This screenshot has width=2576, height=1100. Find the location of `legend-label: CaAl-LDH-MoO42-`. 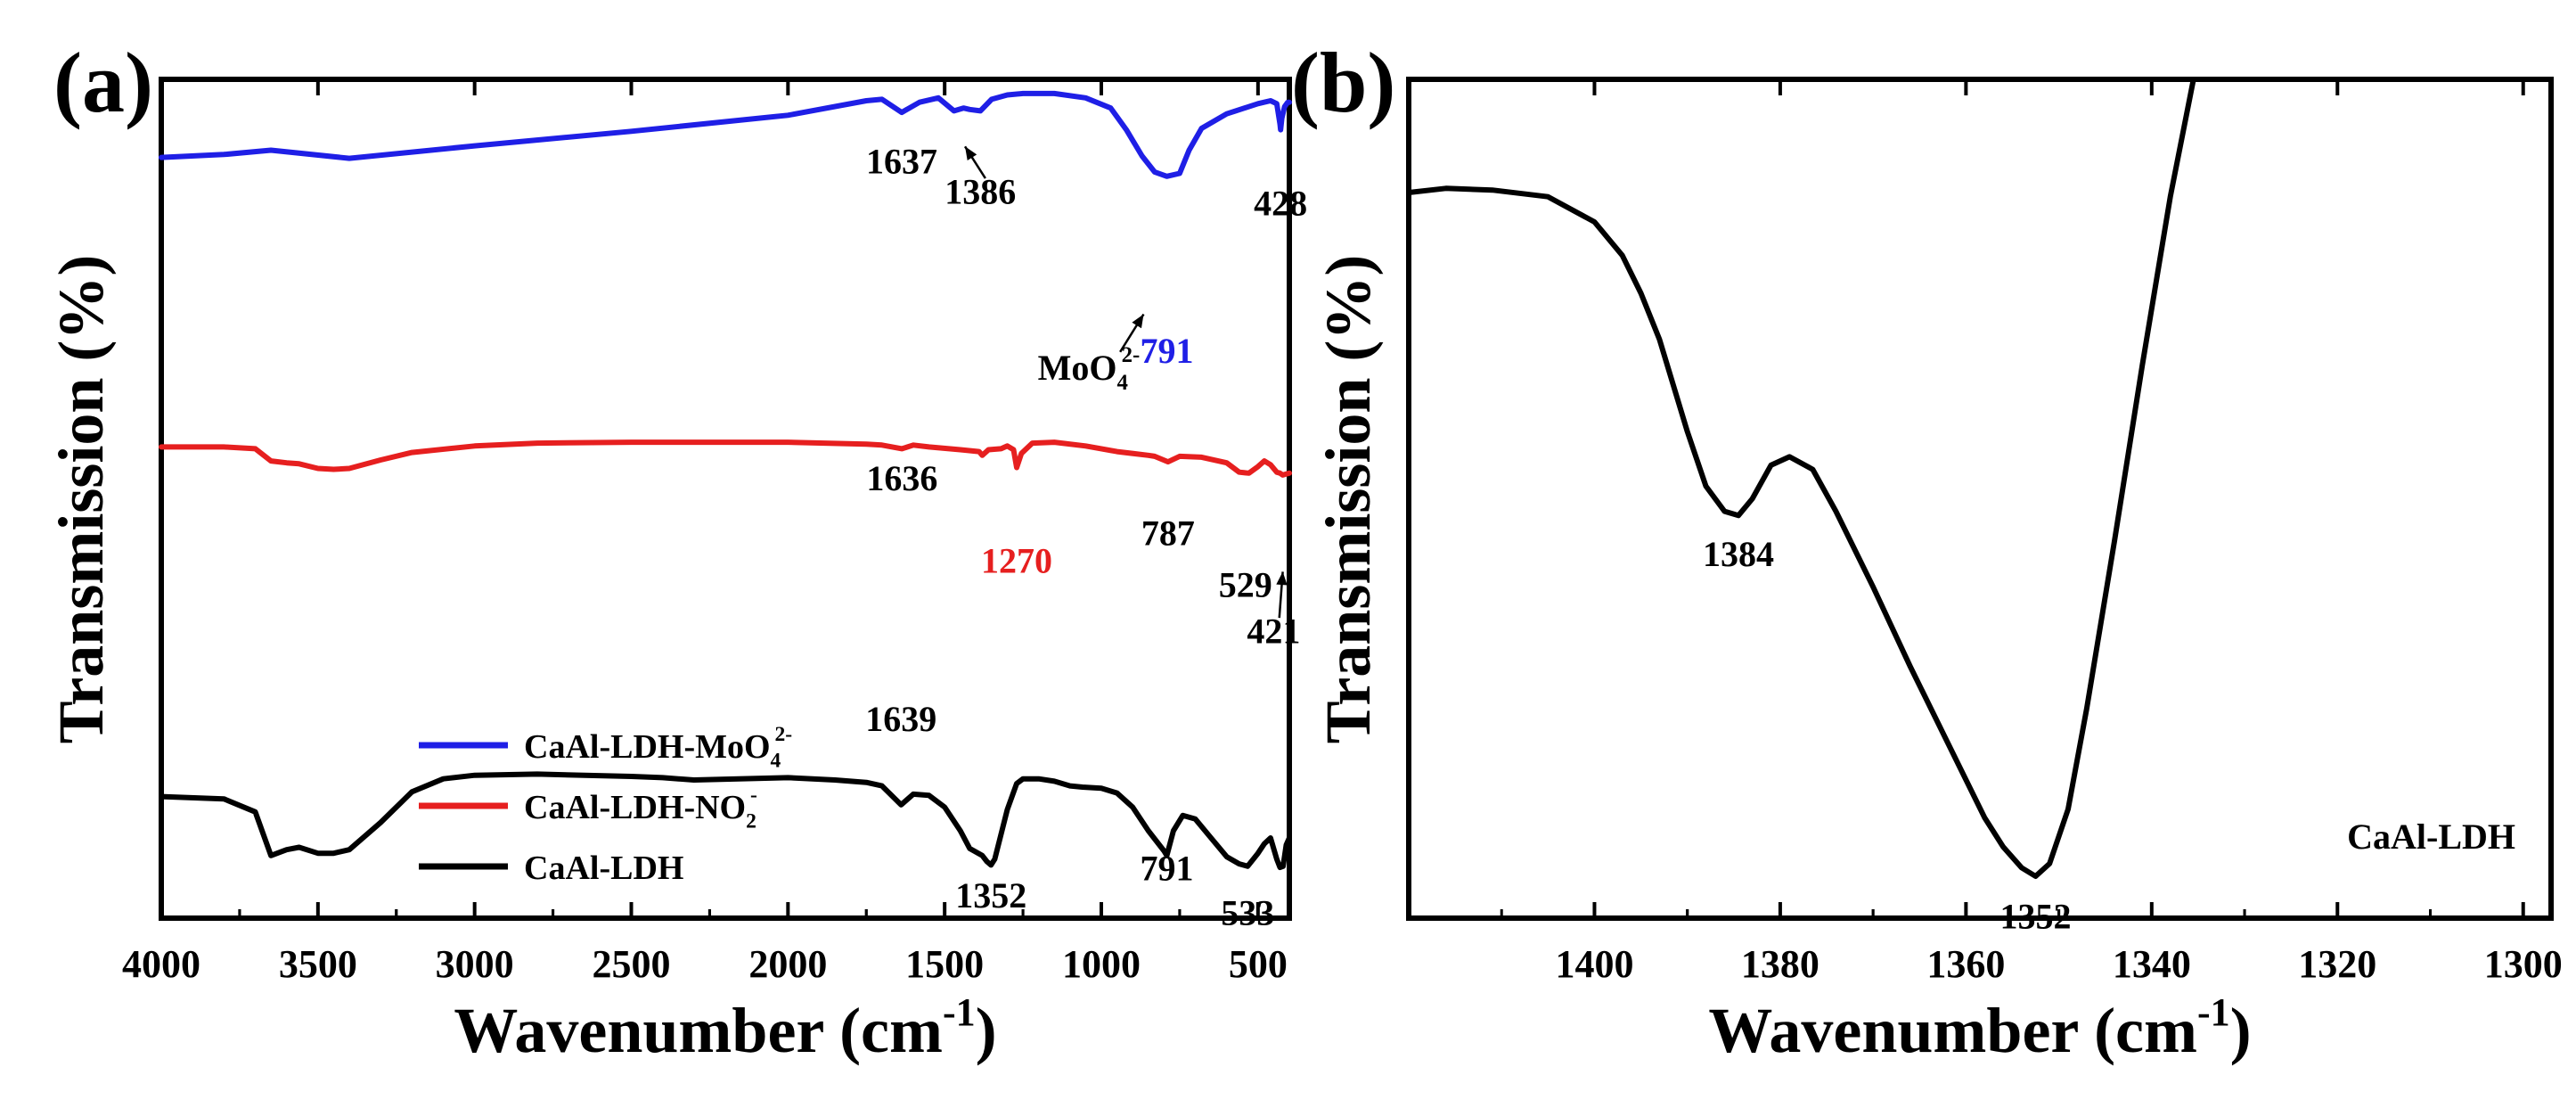

legend-label: CaAl-LDH-MoO42- is located at coordinates (658, 748).